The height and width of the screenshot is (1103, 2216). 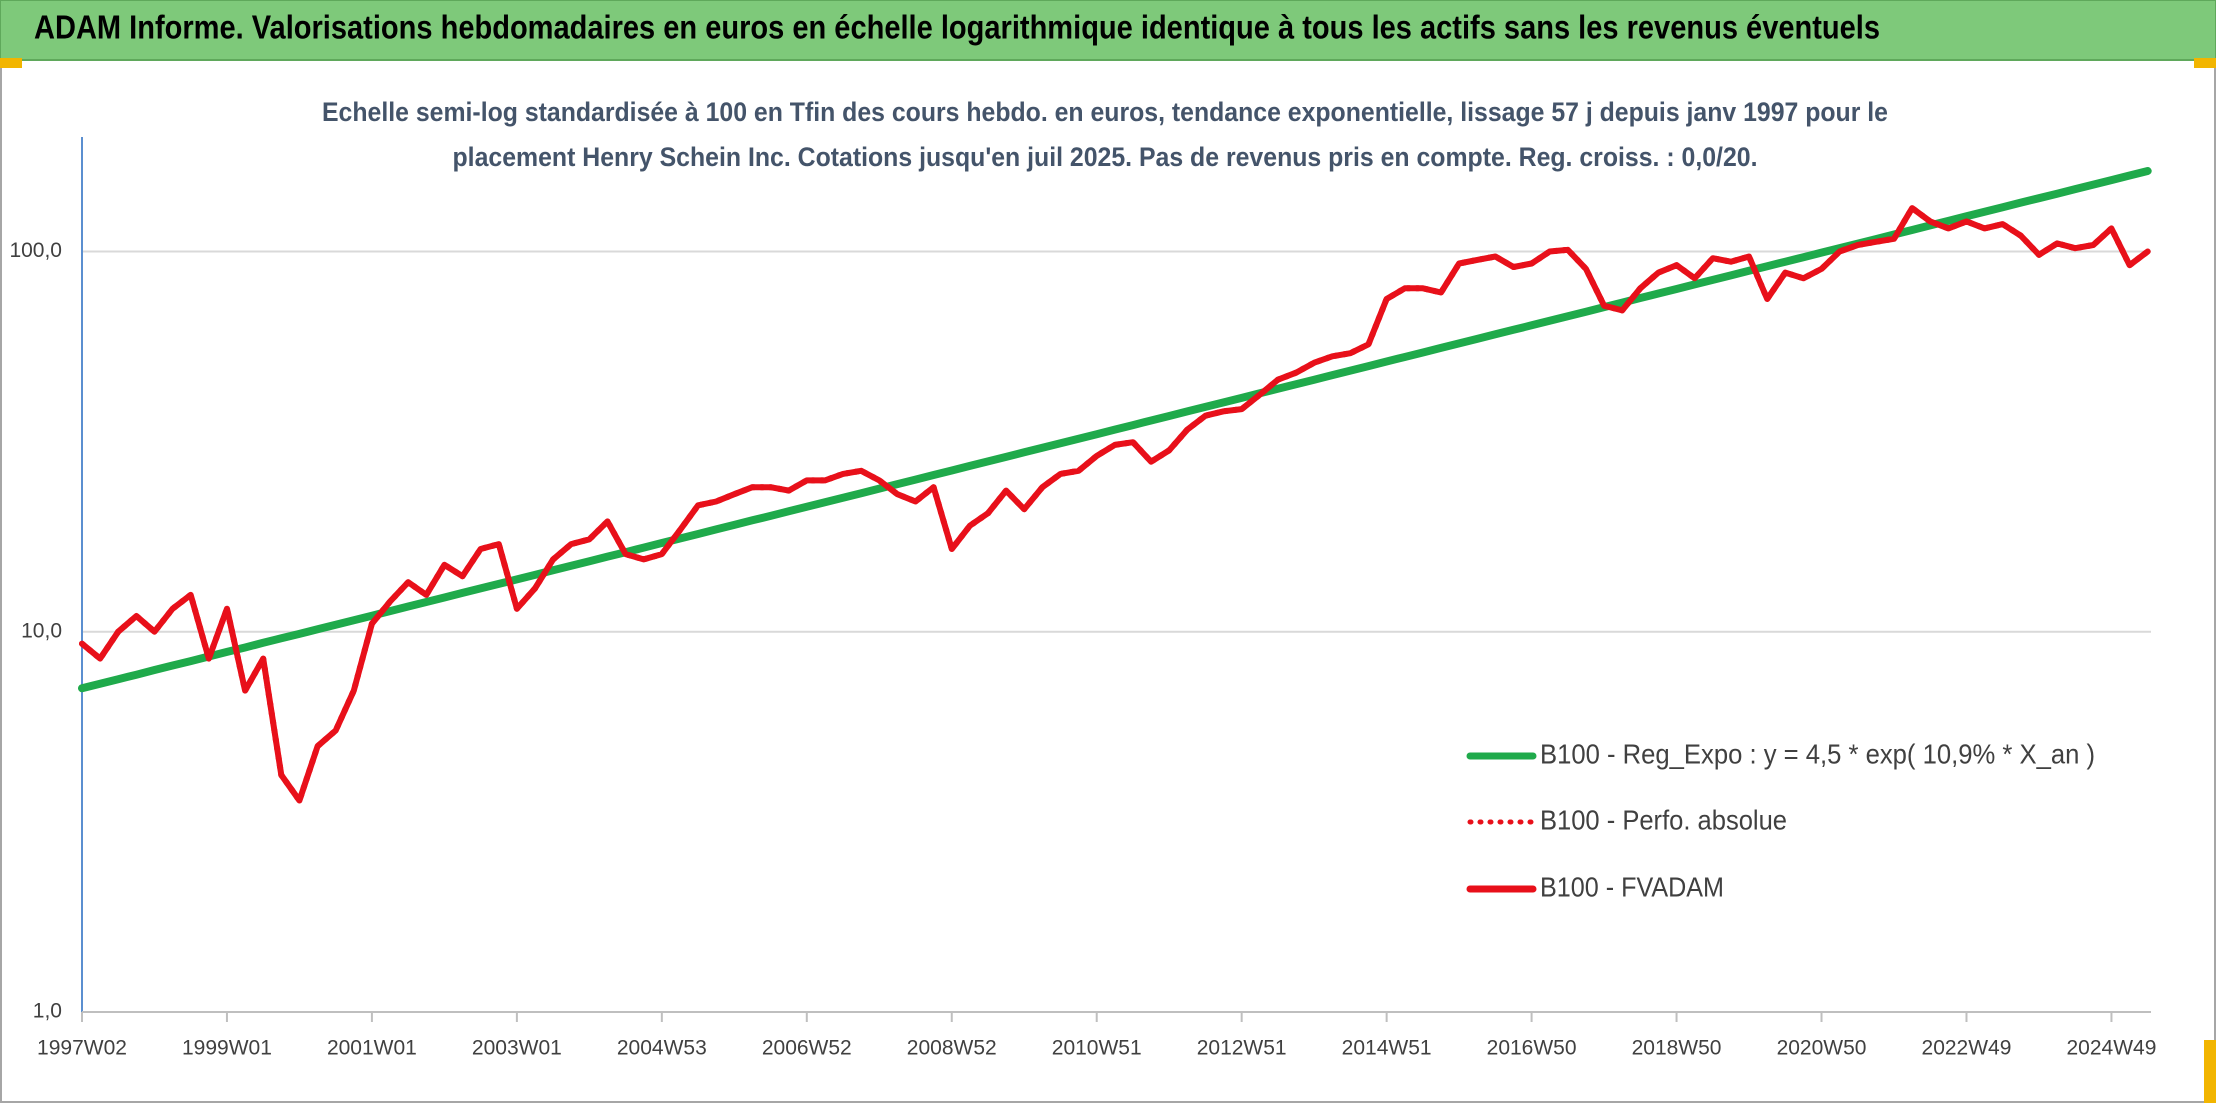 I want to click on y-tick-label: 1,0, so click(x=47, y=1011).